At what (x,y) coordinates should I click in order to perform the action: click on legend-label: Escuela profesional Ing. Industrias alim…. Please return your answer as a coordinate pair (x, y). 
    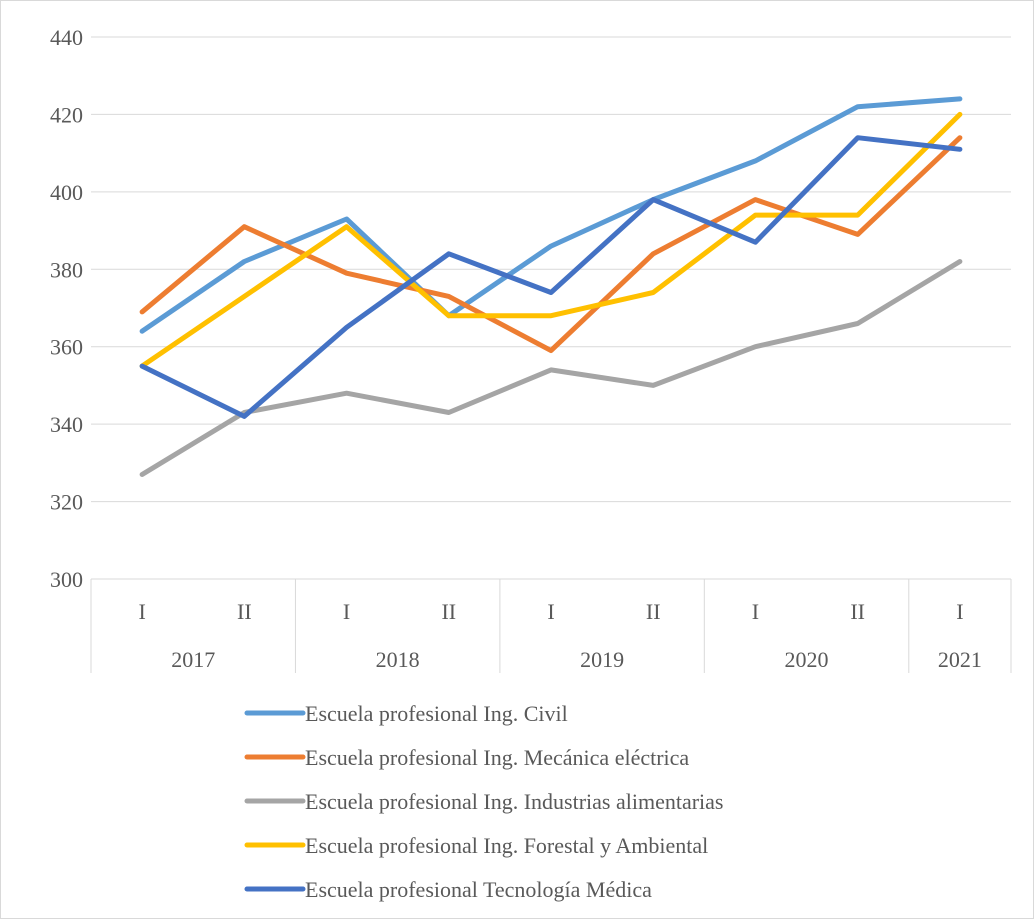
    Looking at the image, I should click on (514, 801).